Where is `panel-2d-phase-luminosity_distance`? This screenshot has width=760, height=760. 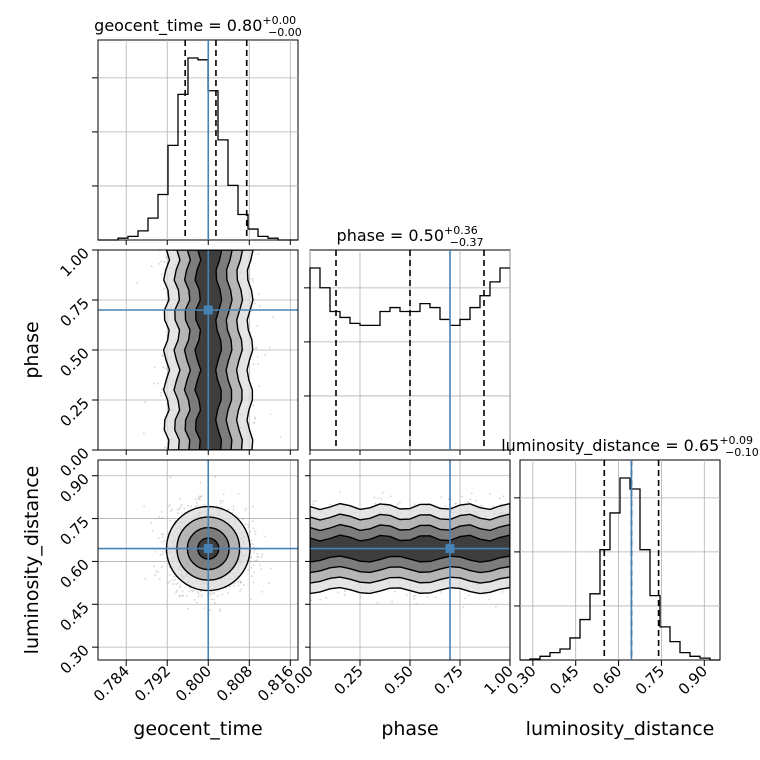
panel-2d-phase-luminosity_distance is located at coordinates (410, 560).